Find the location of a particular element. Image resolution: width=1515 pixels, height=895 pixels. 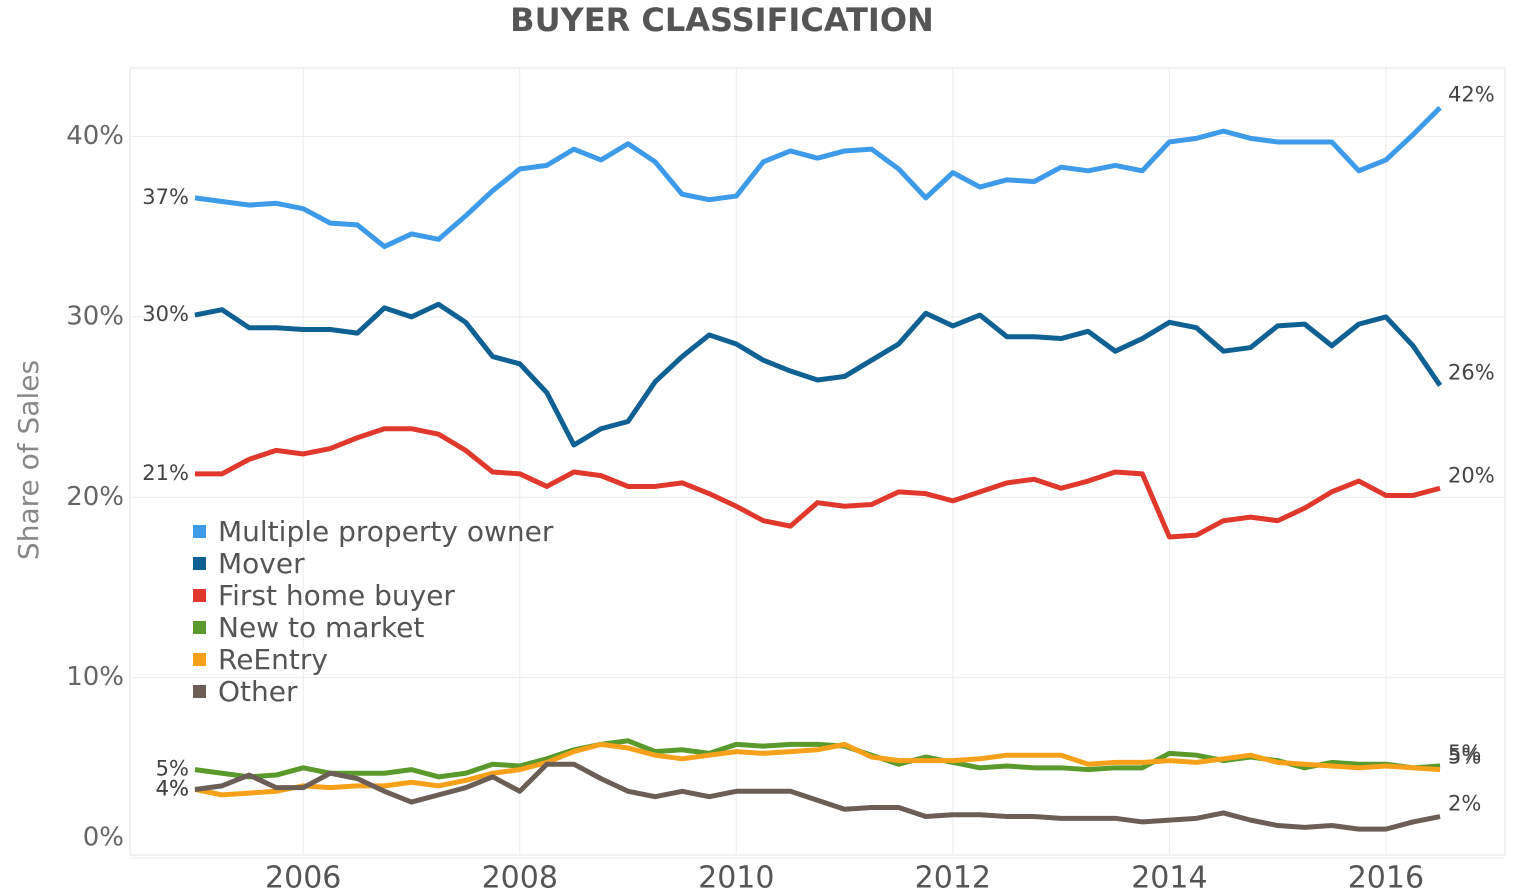

value-label: 42% is located at coordinates (1471, 95).